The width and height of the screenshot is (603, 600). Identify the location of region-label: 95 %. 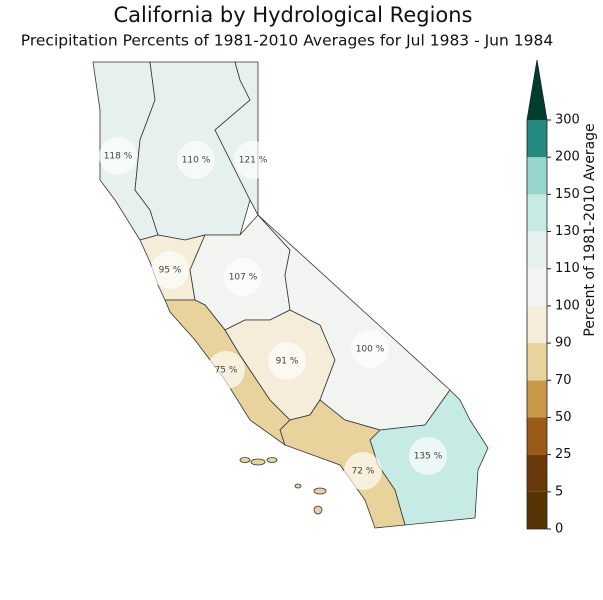
(170, 271).